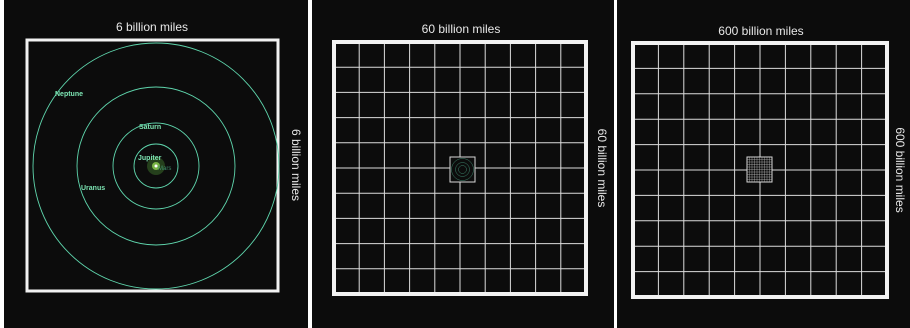  I want to click on planet-label-saturn: Saturn, so click(150, 127).